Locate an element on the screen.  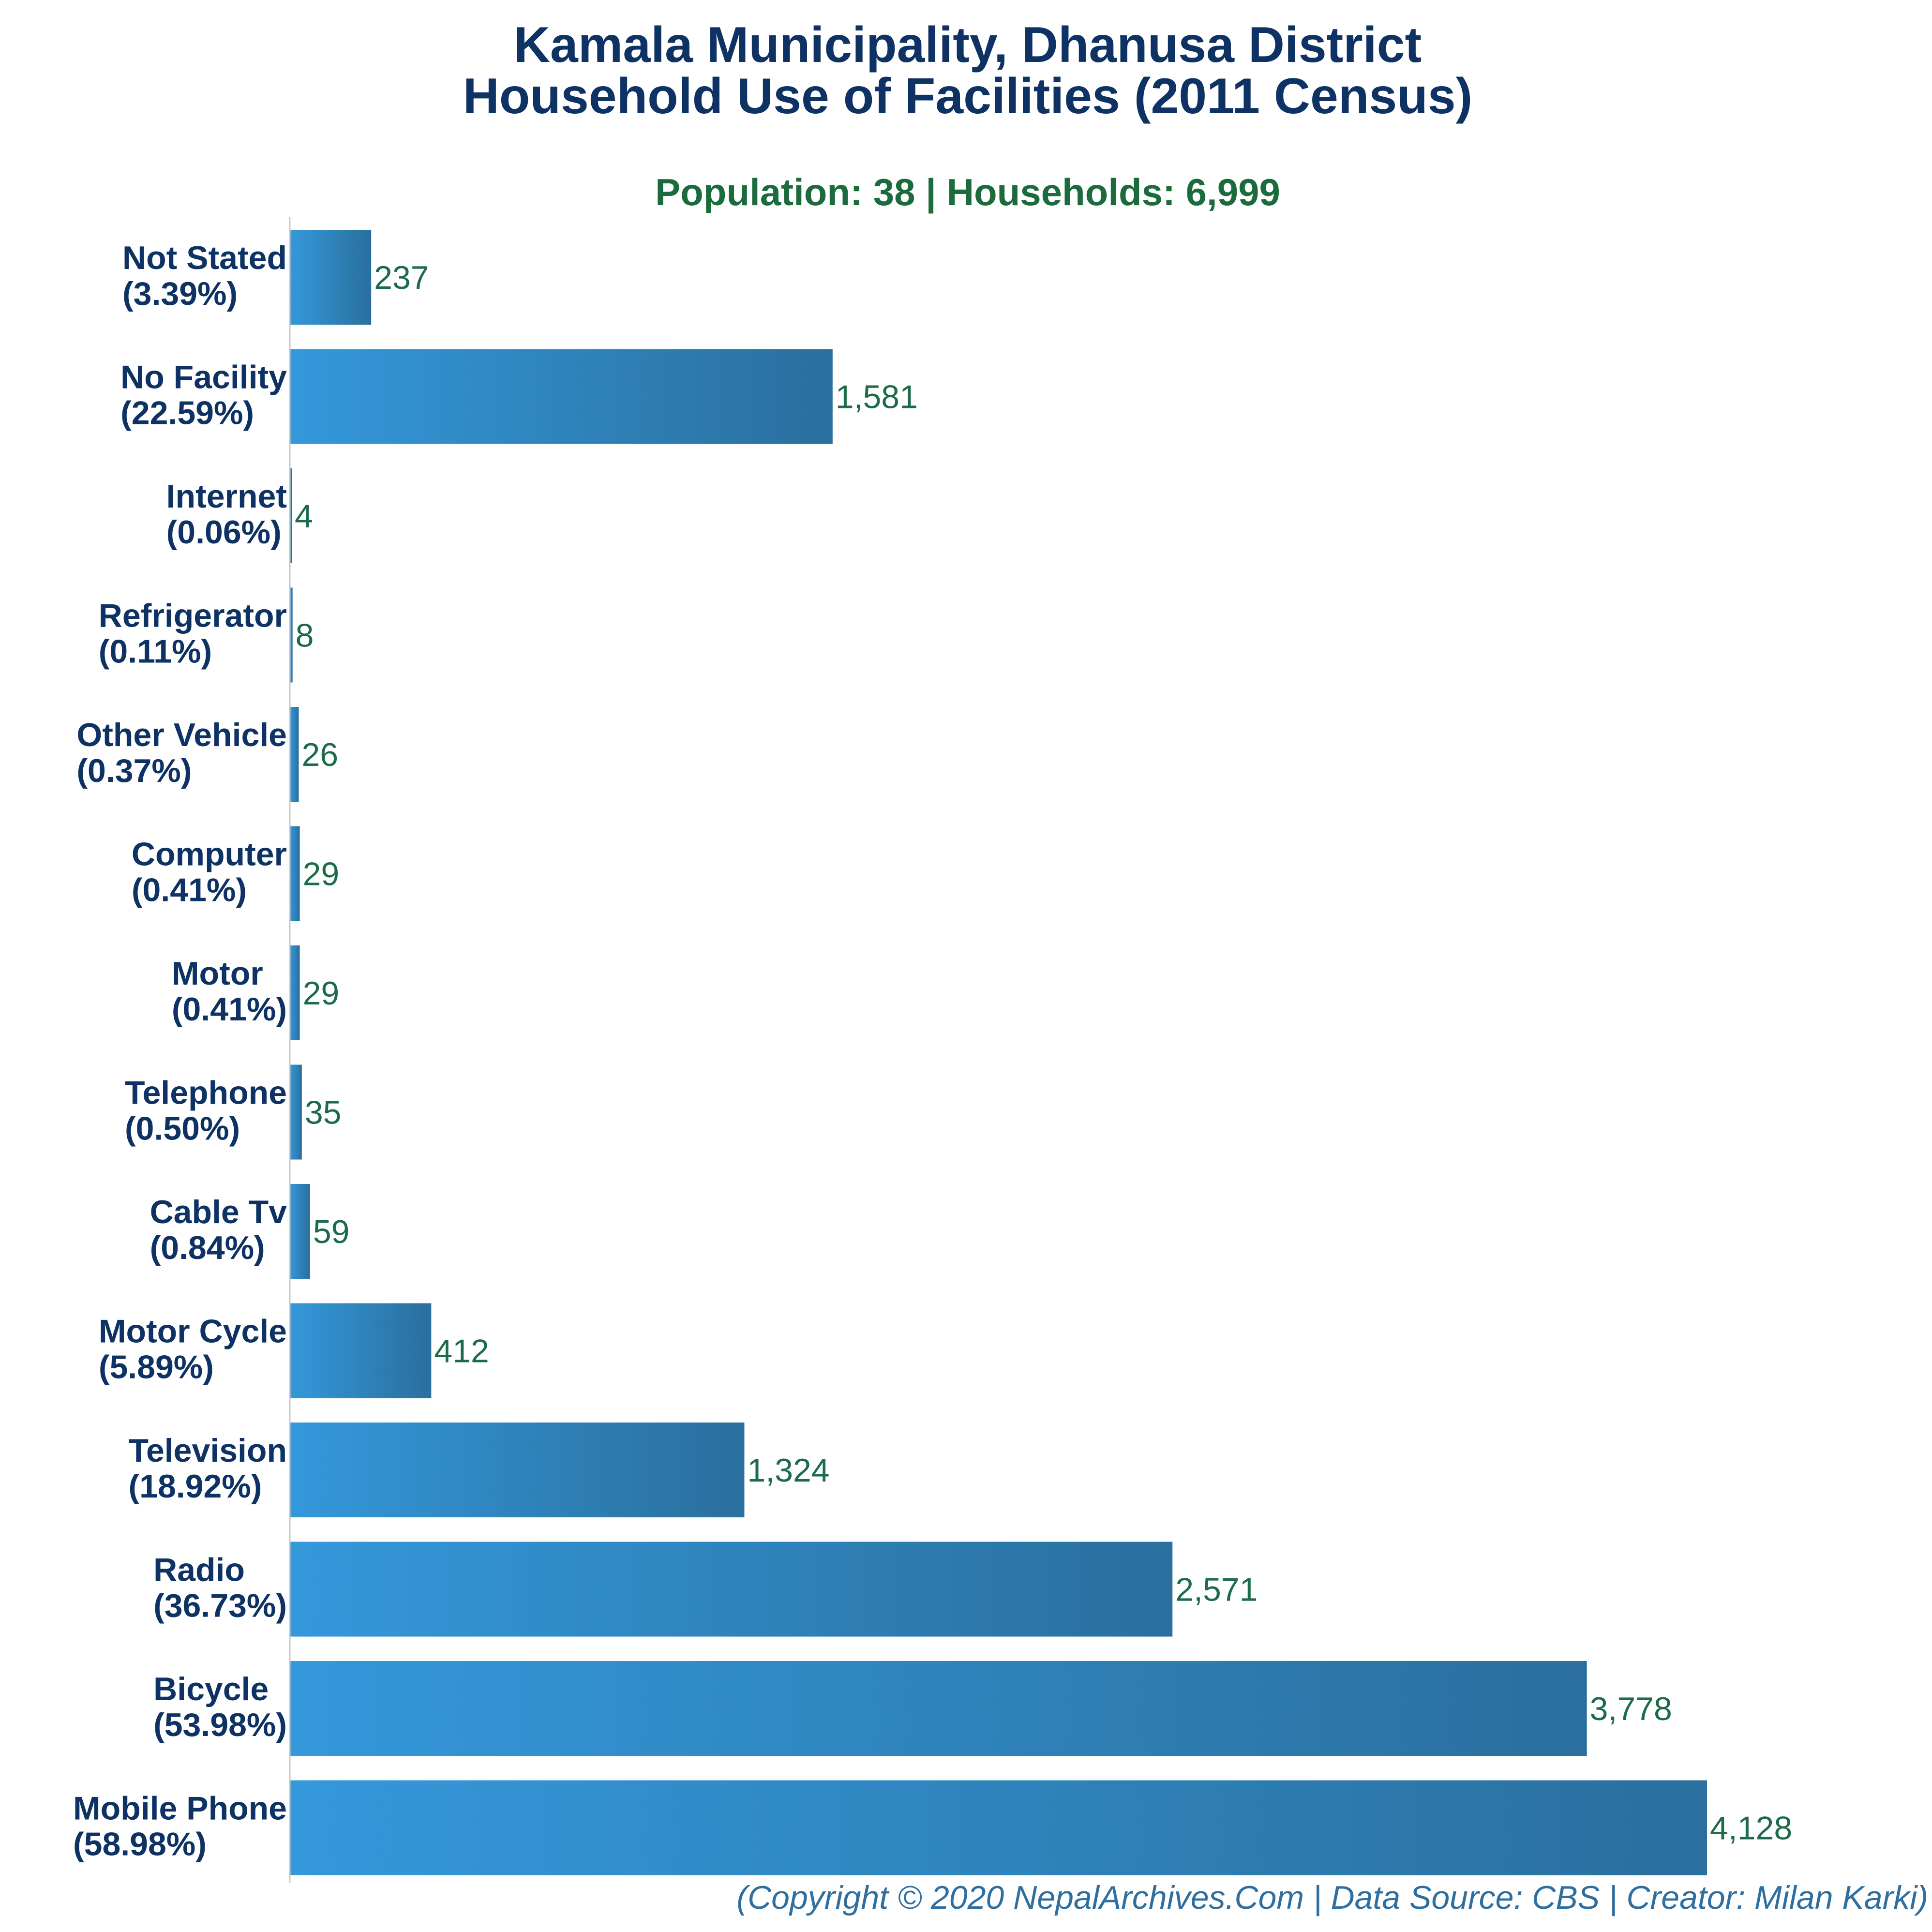
bar-television is located at coordinates (517, 1470).